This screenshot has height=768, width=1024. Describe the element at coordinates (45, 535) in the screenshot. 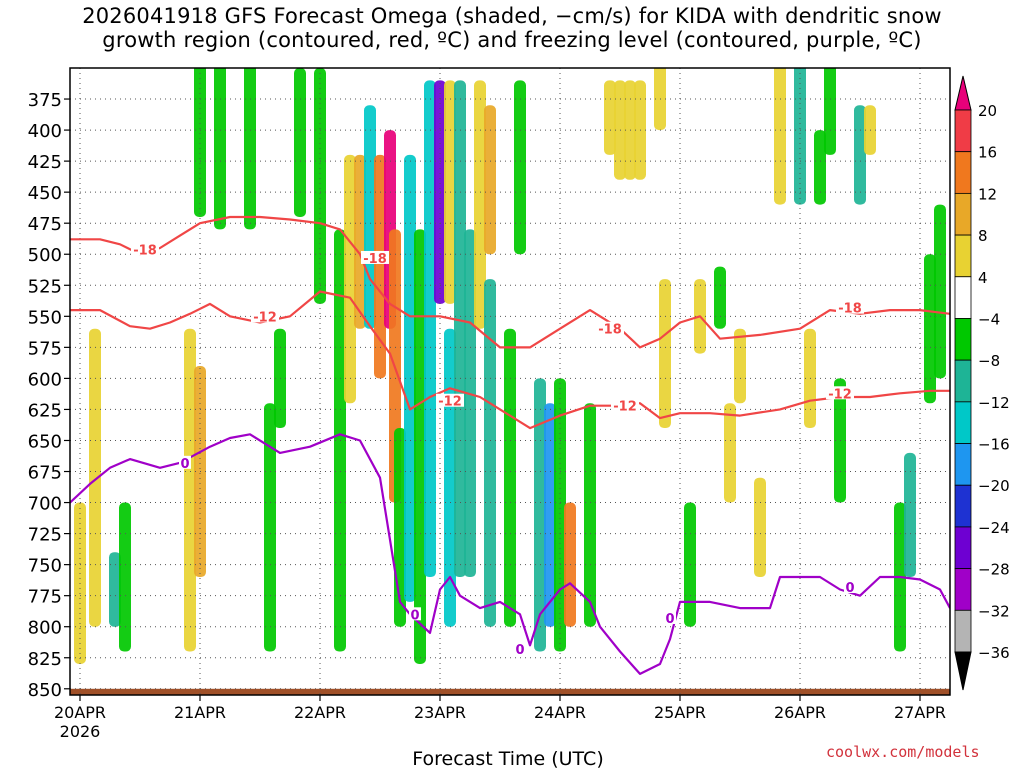

I see `y-tick-label: 725` at that location.